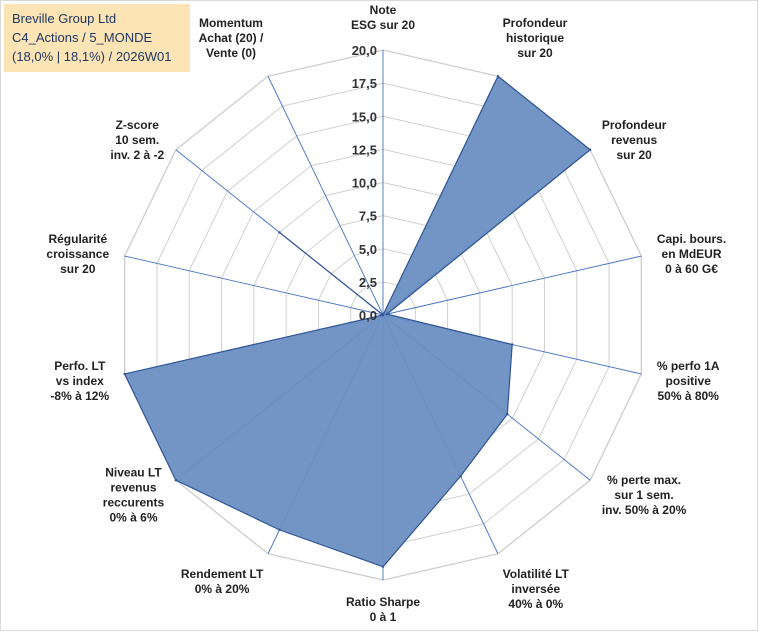  What do you see at coordinates (644, 480) in the screenshot?
I see `axis-label: % perte max.` at bounding box center [644, 480].